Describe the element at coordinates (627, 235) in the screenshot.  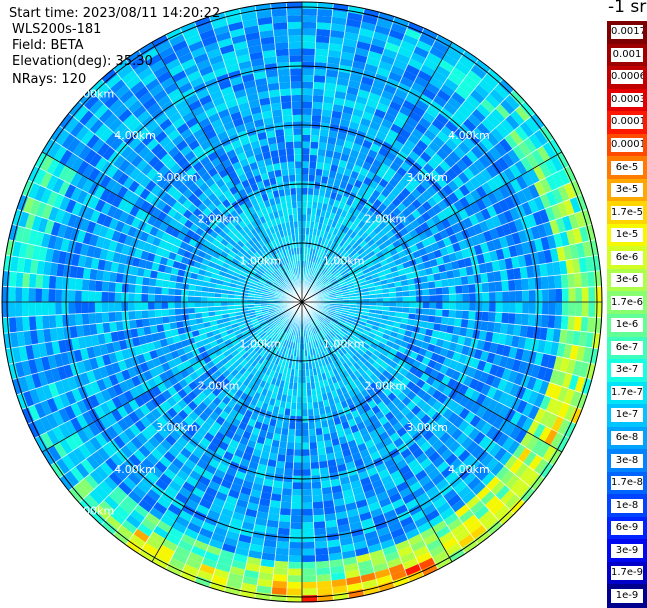
I see `colorbar-tick-label: 1e-5` at that location.